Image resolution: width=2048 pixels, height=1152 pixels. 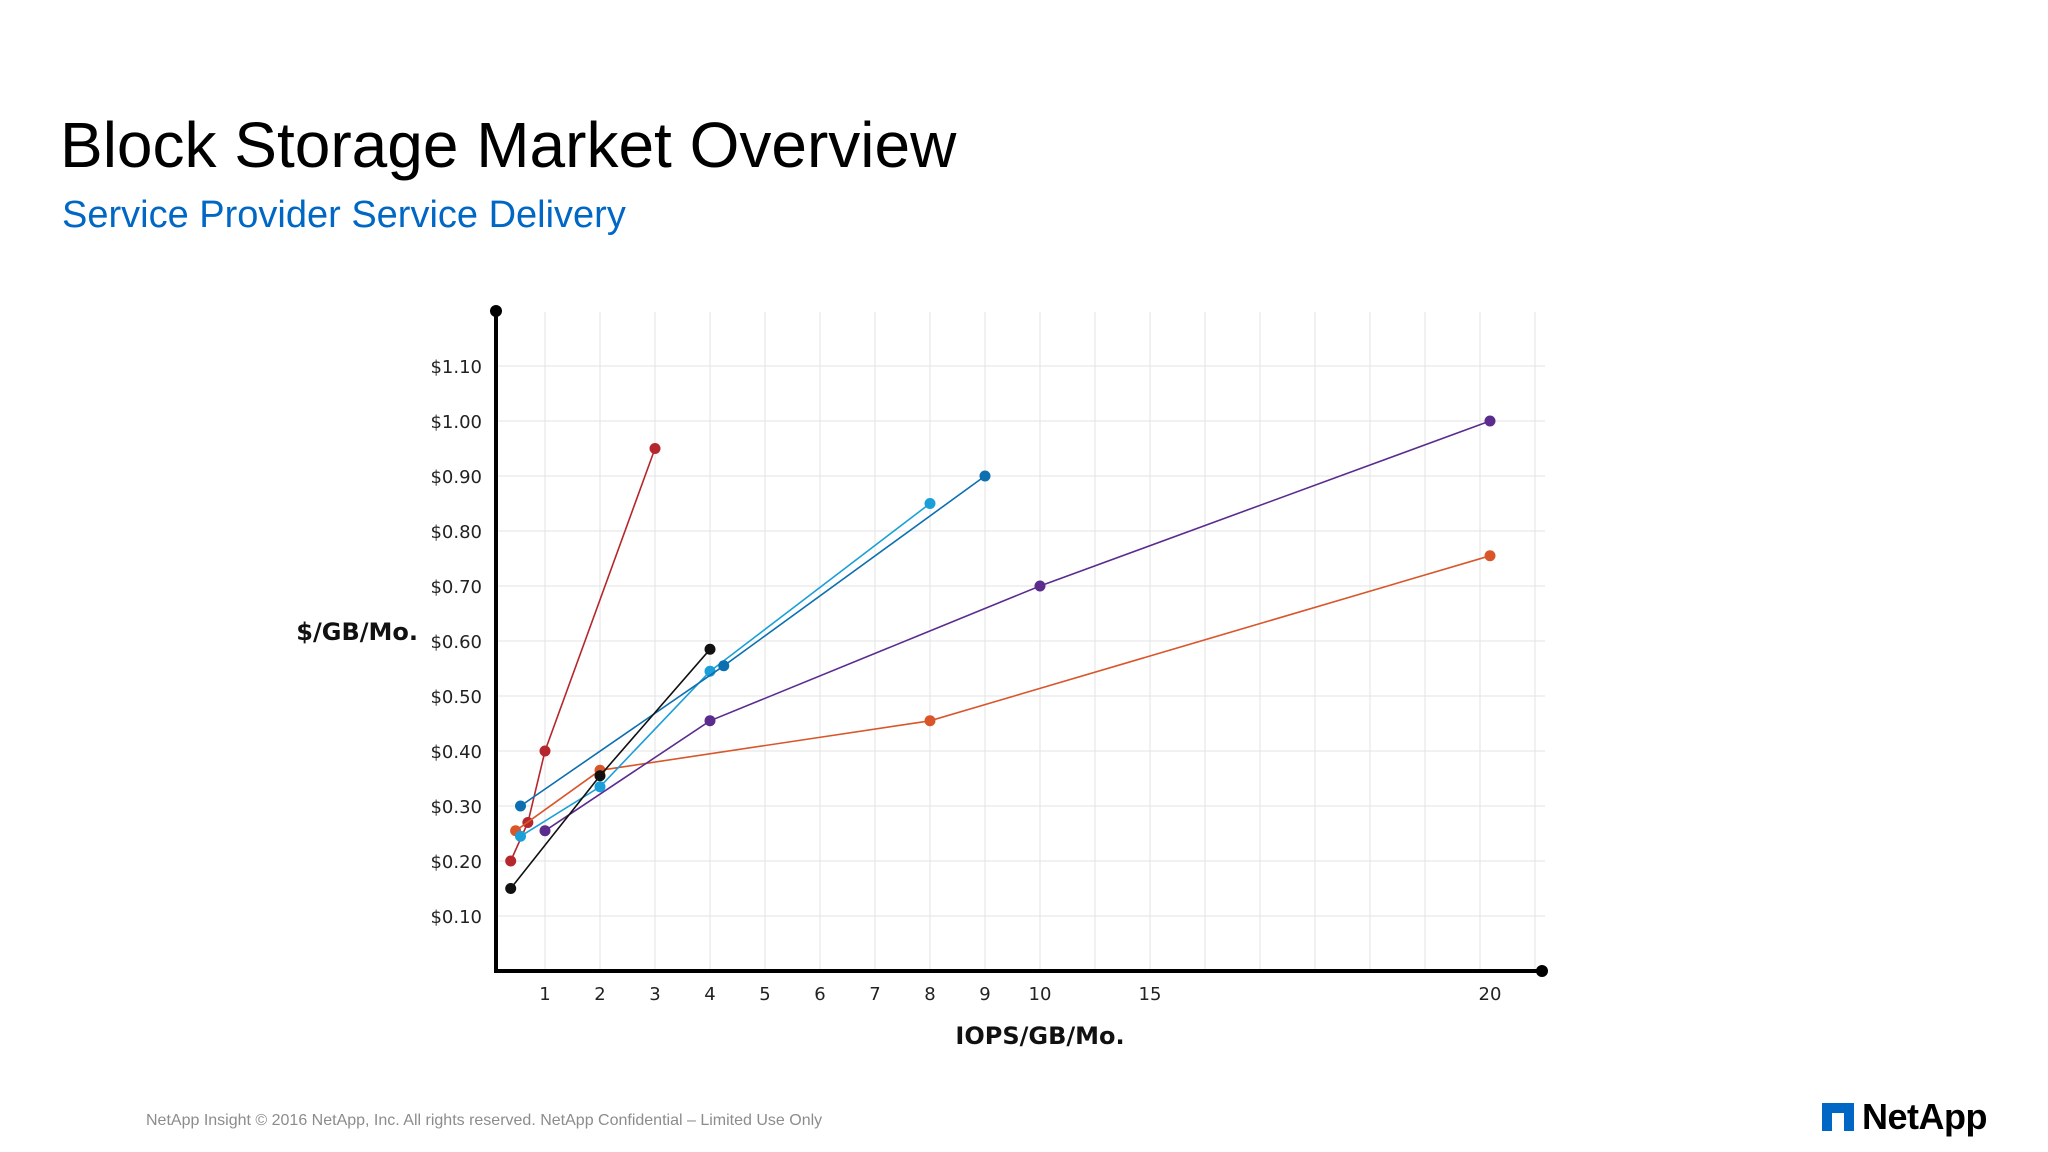 I want to click on y-tick-label: $0.50, so click(x=456, y=697).